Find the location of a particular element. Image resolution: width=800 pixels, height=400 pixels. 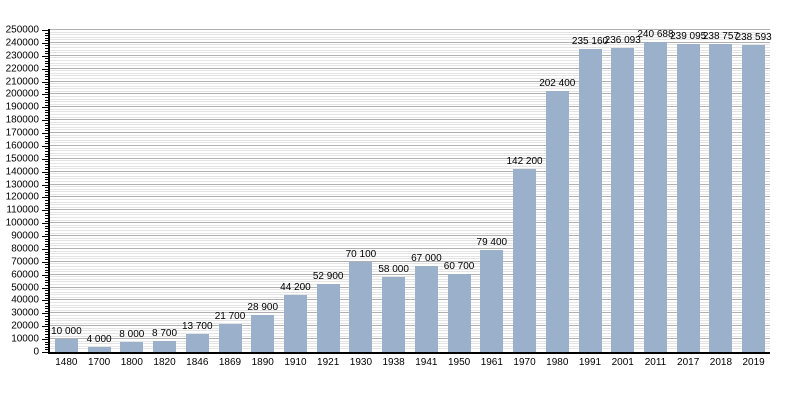

bar-value-label: 21 700 is located at coordinates (230, 317).